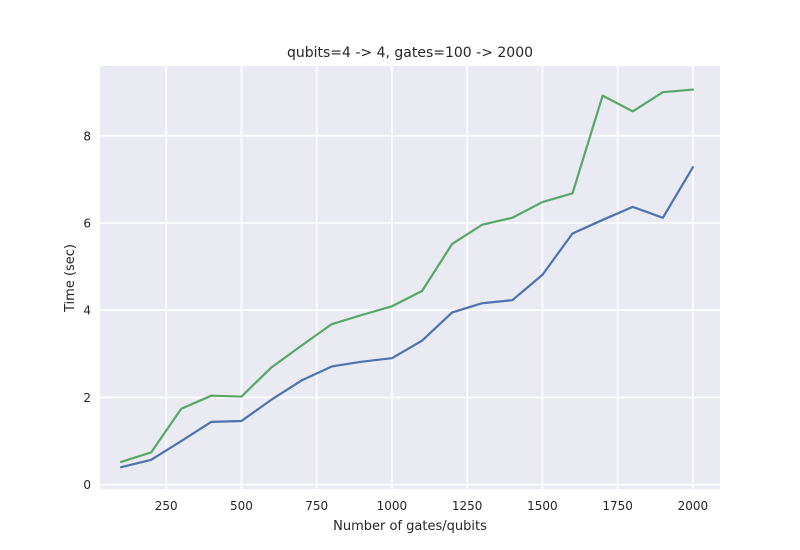  Describe the element at coordinates (87, 398) in the screenshot. I see `y-tick-label: 2` at that location.